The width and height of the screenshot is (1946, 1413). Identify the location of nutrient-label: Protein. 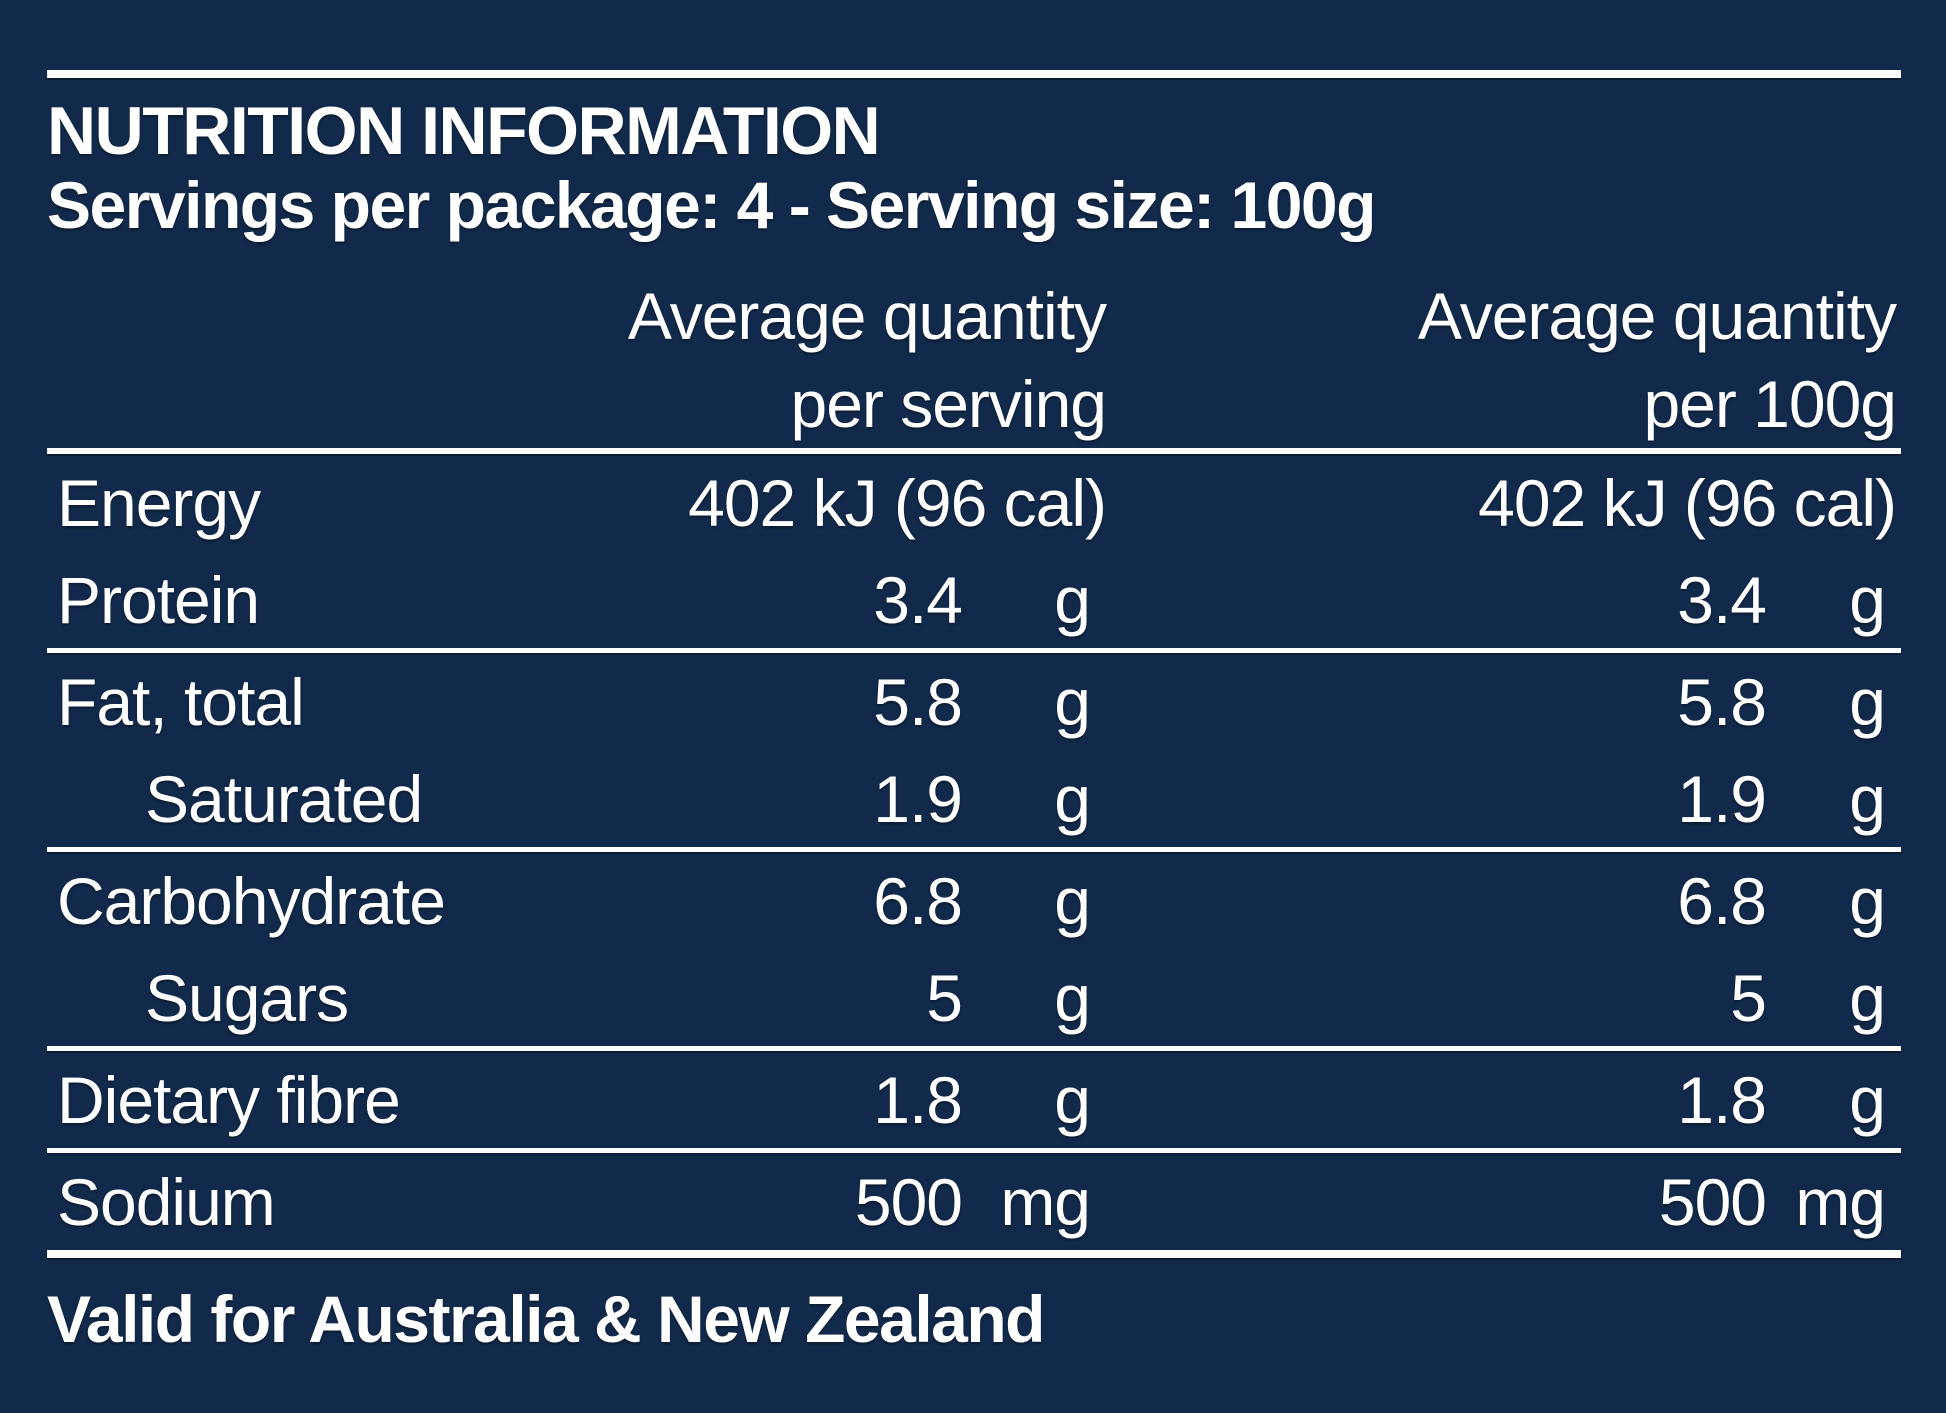
(158, 599).